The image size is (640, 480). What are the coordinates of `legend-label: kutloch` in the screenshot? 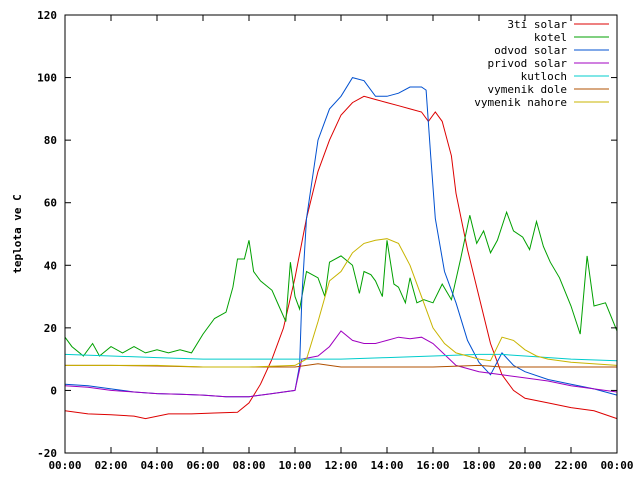 It's located at (544, 76).